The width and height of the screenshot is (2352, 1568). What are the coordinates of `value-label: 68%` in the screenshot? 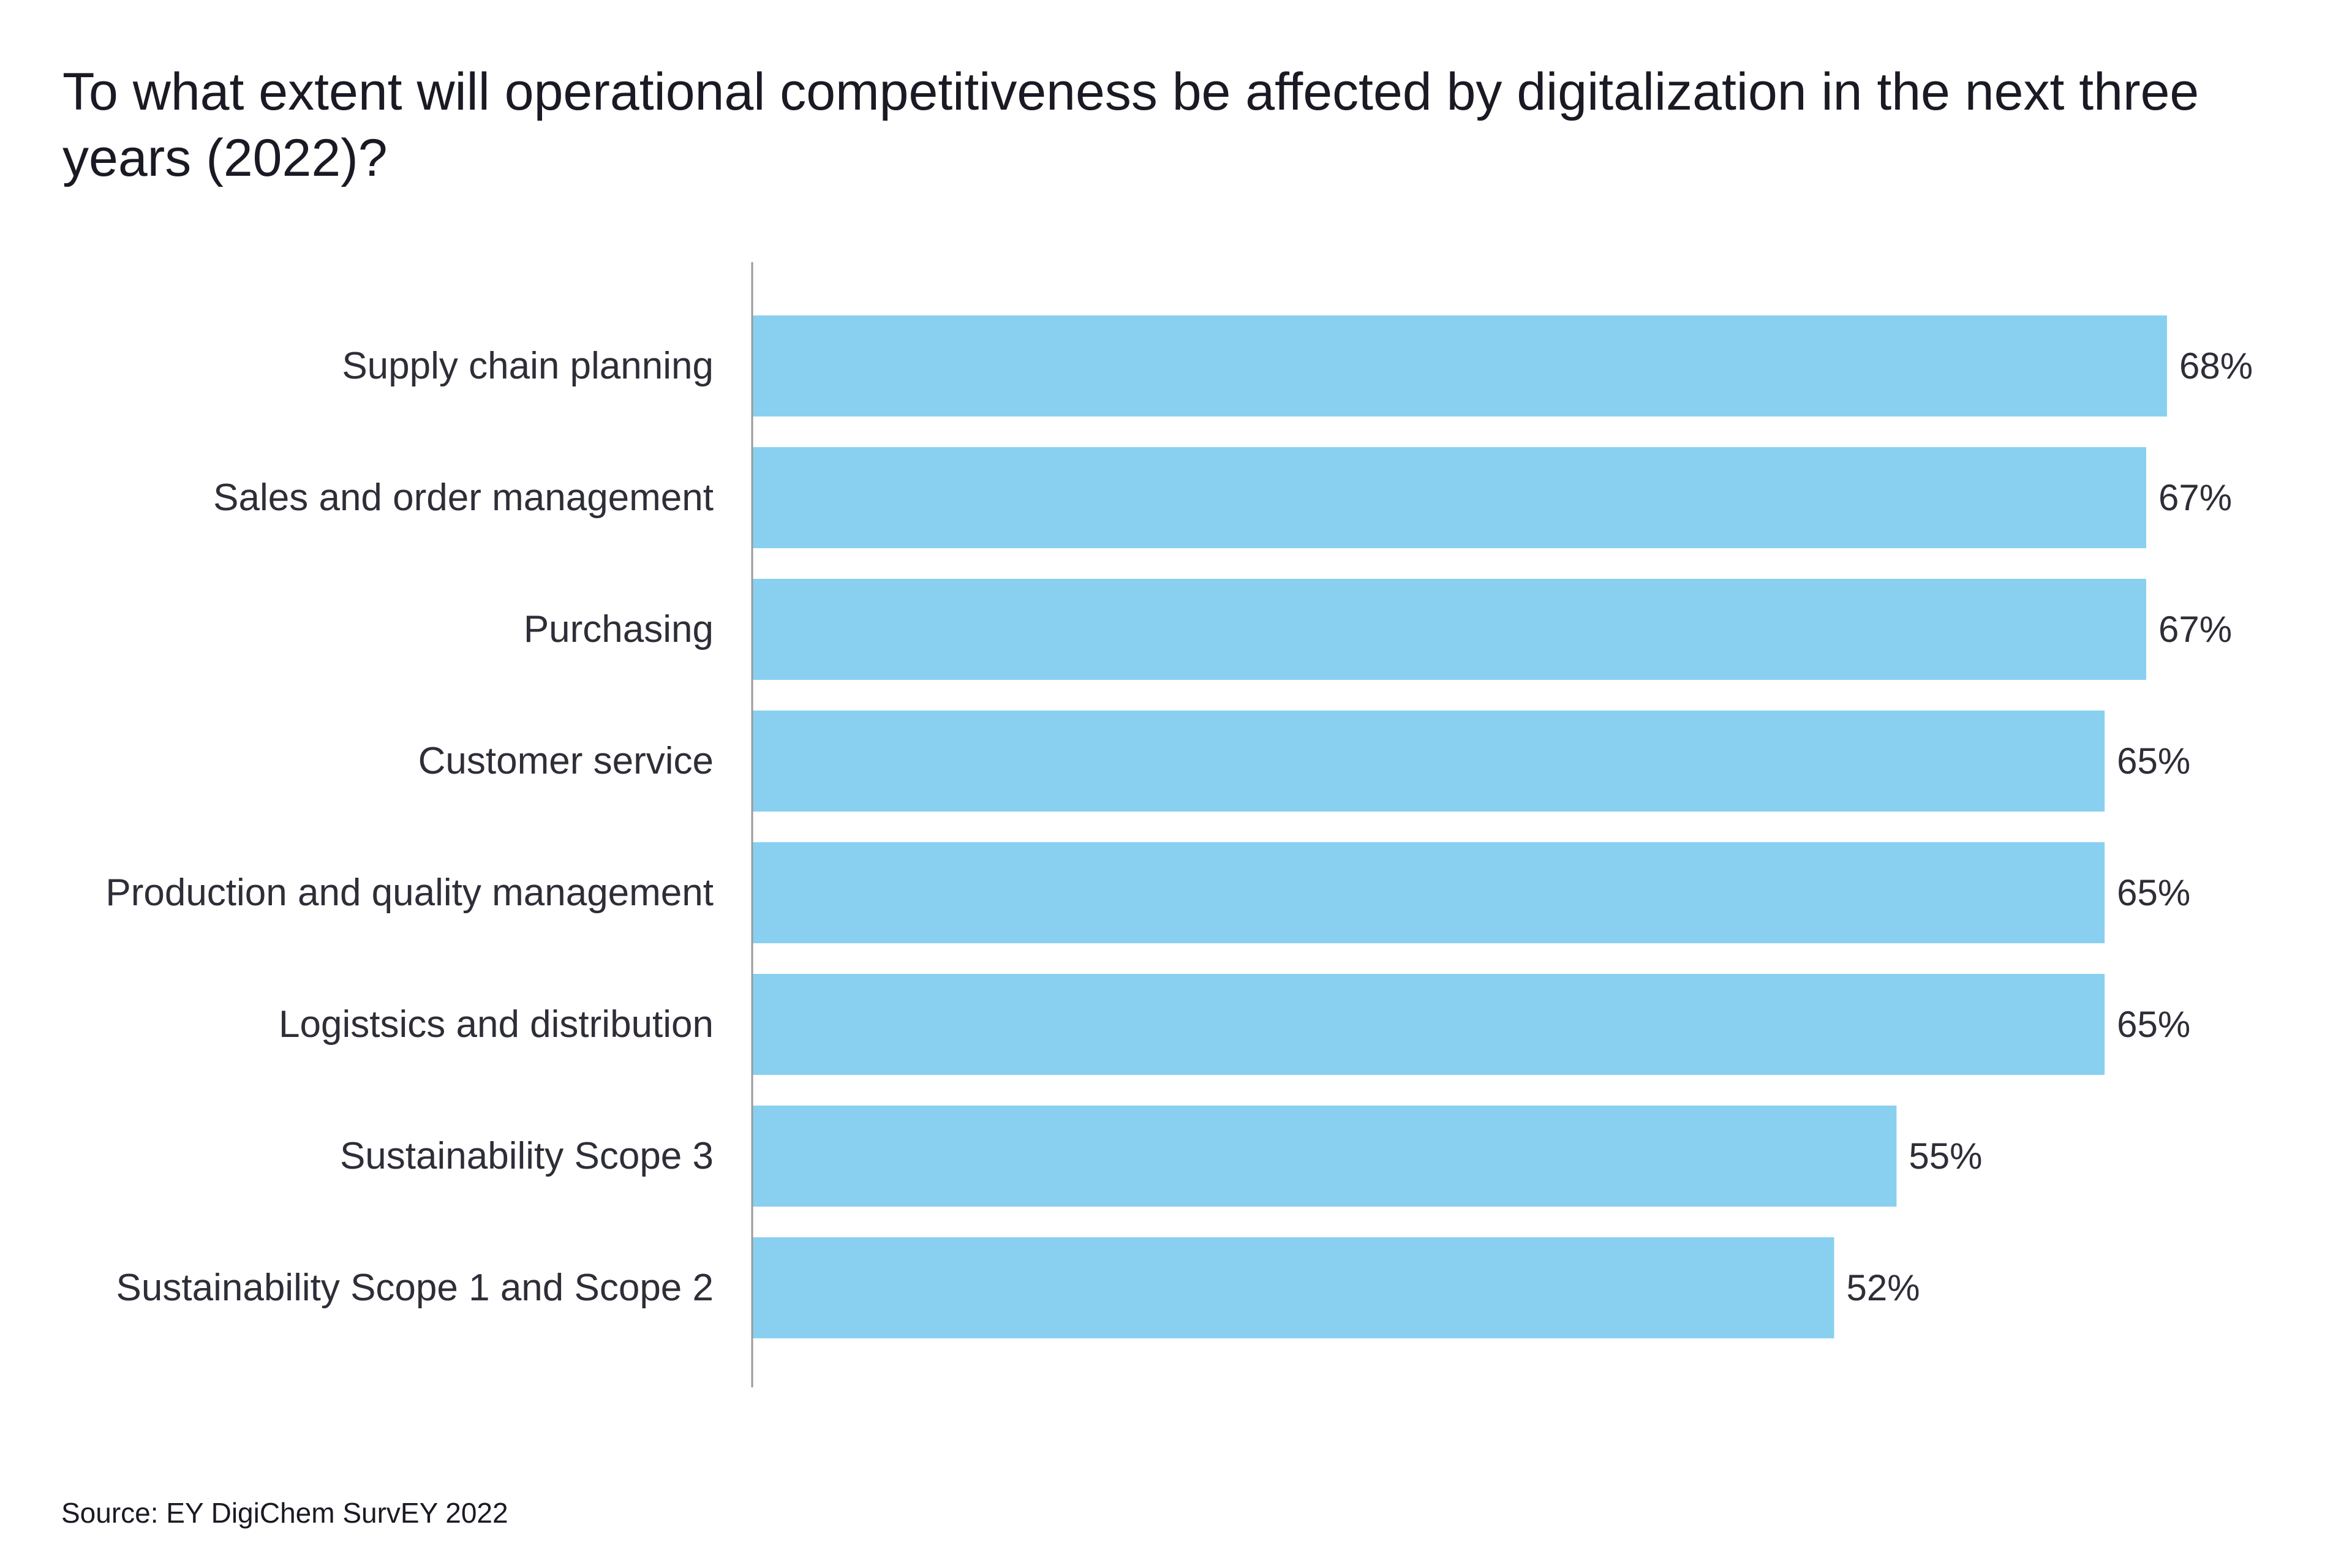 It's located at (2216, 366).